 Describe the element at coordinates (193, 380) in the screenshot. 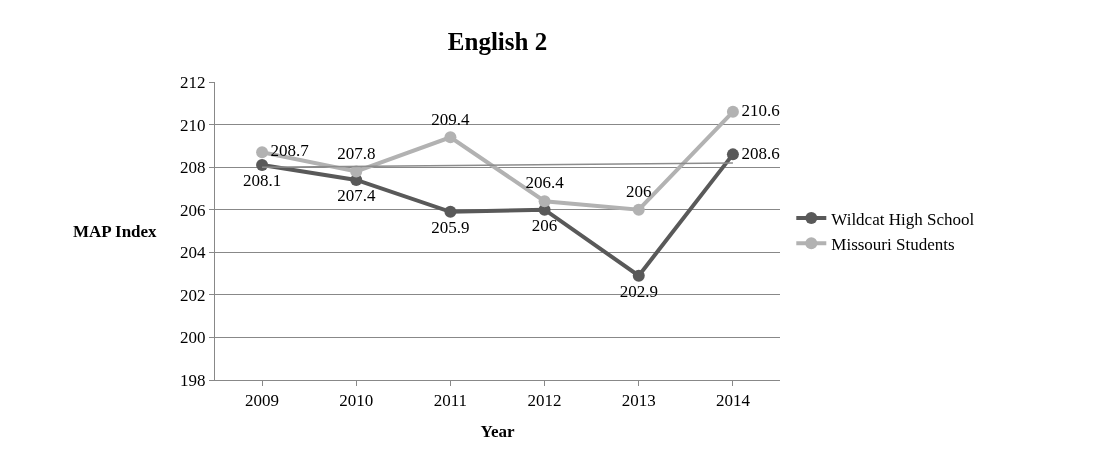

I see `y-tick-label: 198` at that location.